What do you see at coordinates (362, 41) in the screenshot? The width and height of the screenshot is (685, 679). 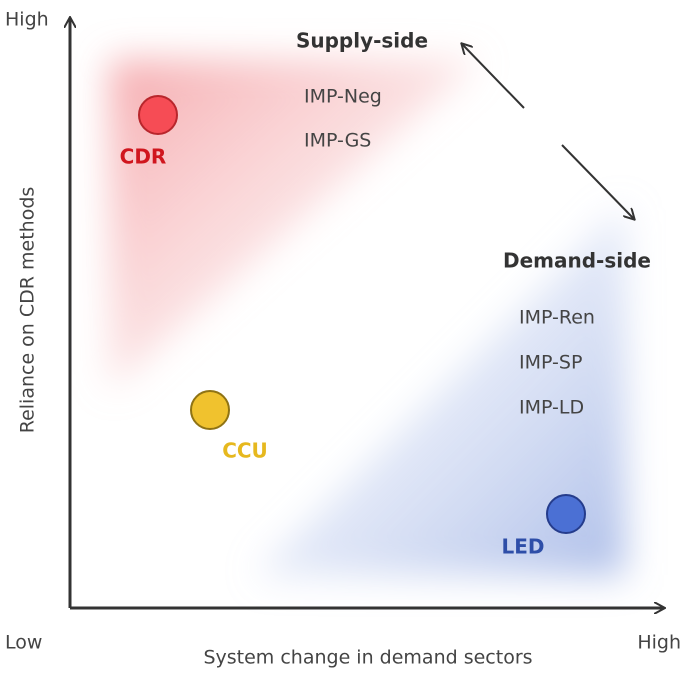 I see `group-title: Supply-side` at bounding box center [362, 41].